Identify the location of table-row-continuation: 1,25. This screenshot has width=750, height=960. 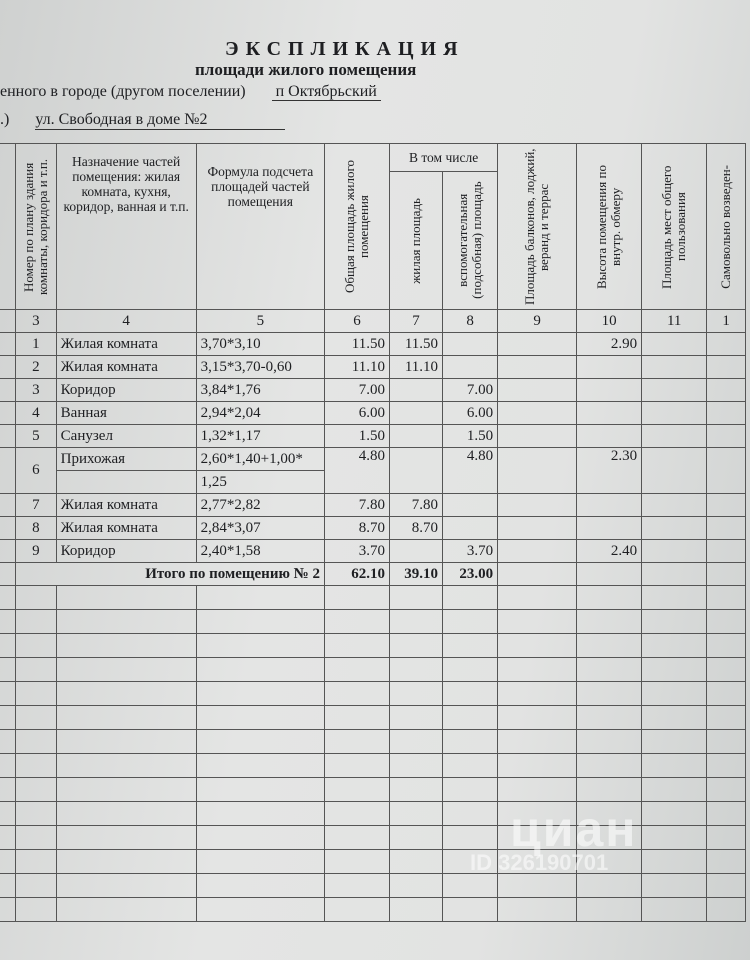
(373, 482).